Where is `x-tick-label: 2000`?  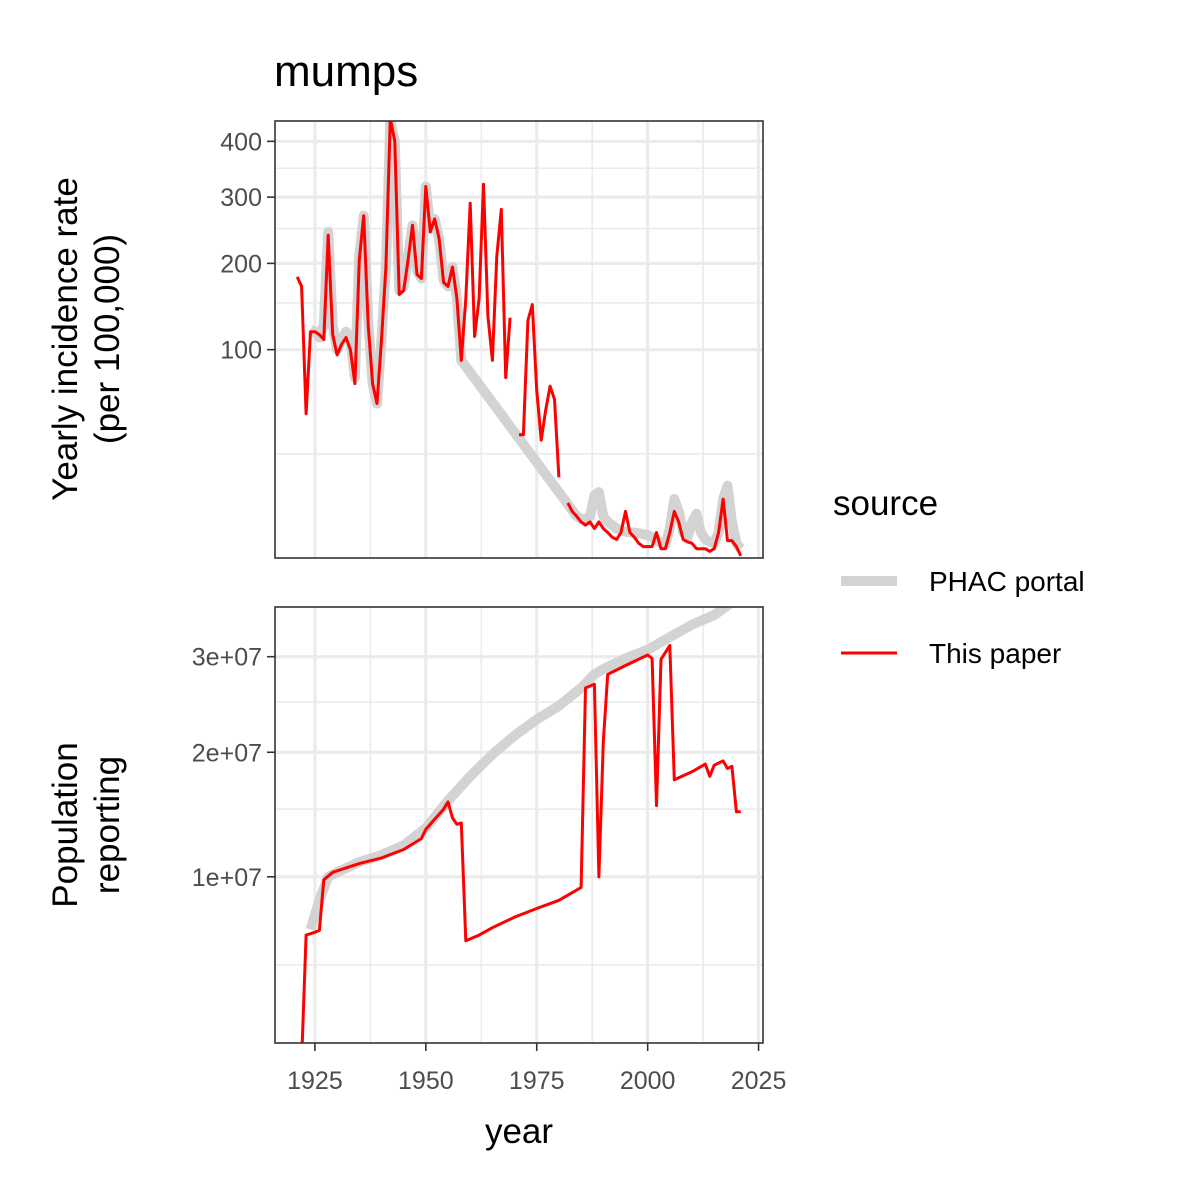
x-tick-label: 2000 is located at coordinates (648, 1081).